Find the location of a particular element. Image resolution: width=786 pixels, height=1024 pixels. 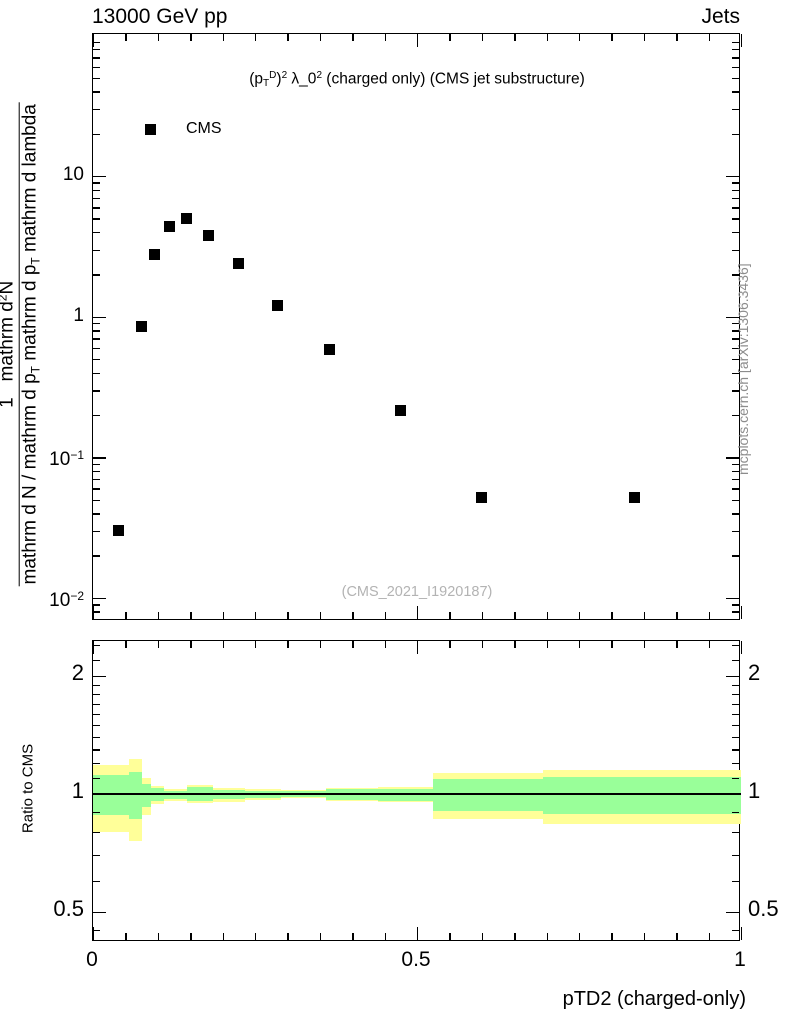

analysis-id-watermark: (CMS_2021_I1920187) is located at coordinates (417, 592).